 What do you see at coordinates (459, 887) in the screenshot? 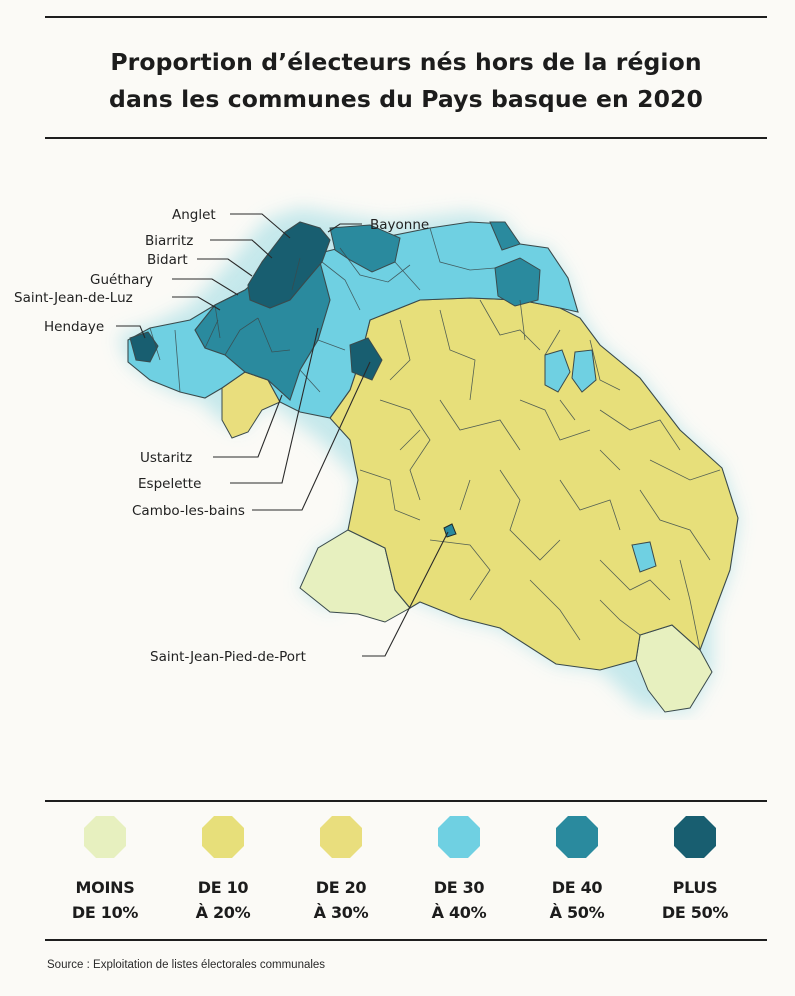
I see `legend-label-line-1: DE 30` at bounding box center [459, 887].